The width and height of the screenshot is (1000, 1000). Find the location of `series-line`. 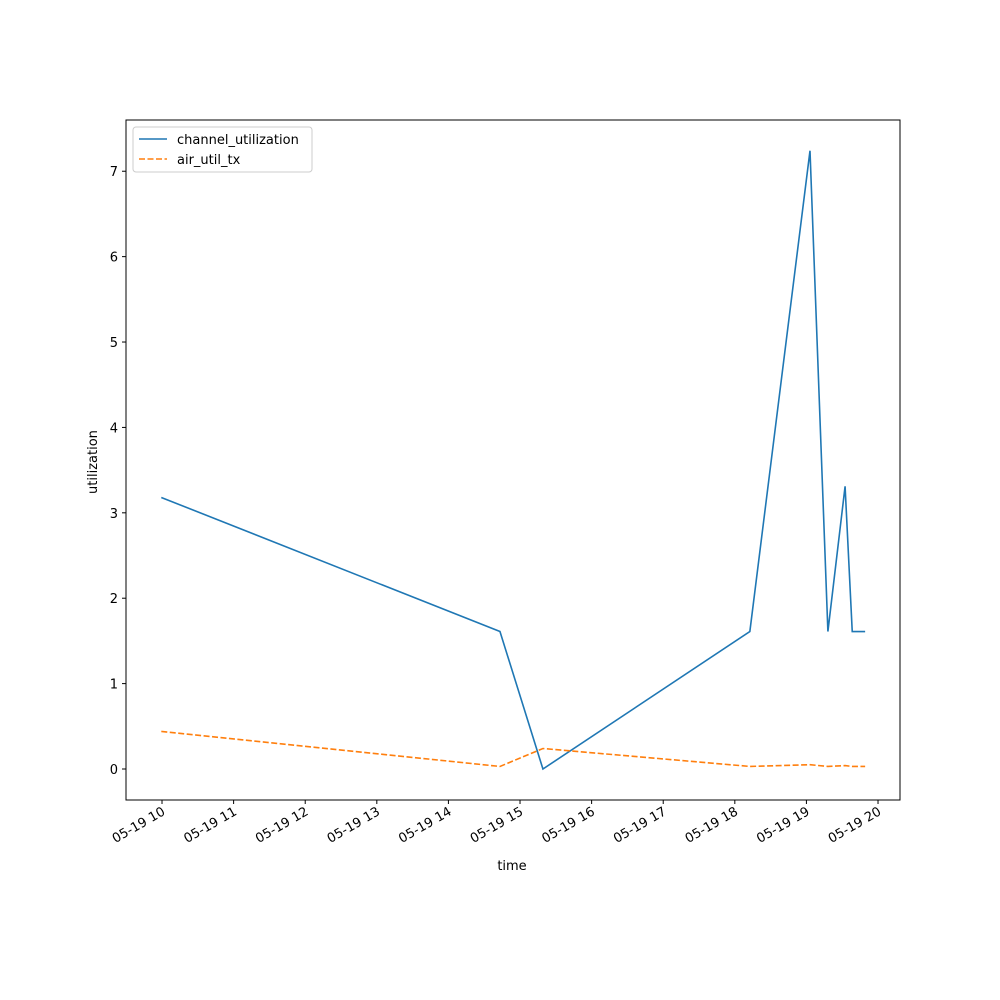

series-line is located at coordinates (513, 749).